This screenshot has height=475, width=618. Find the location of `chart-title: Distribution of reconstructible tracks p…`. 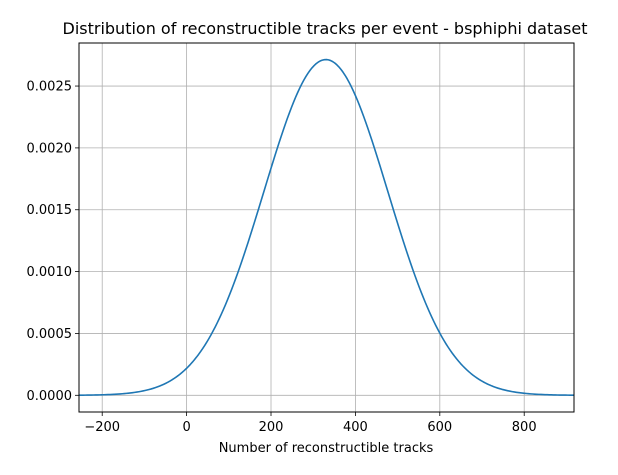

chart-title: Distribution of reconstructible tracks p… is located at coordinates (325, 28).